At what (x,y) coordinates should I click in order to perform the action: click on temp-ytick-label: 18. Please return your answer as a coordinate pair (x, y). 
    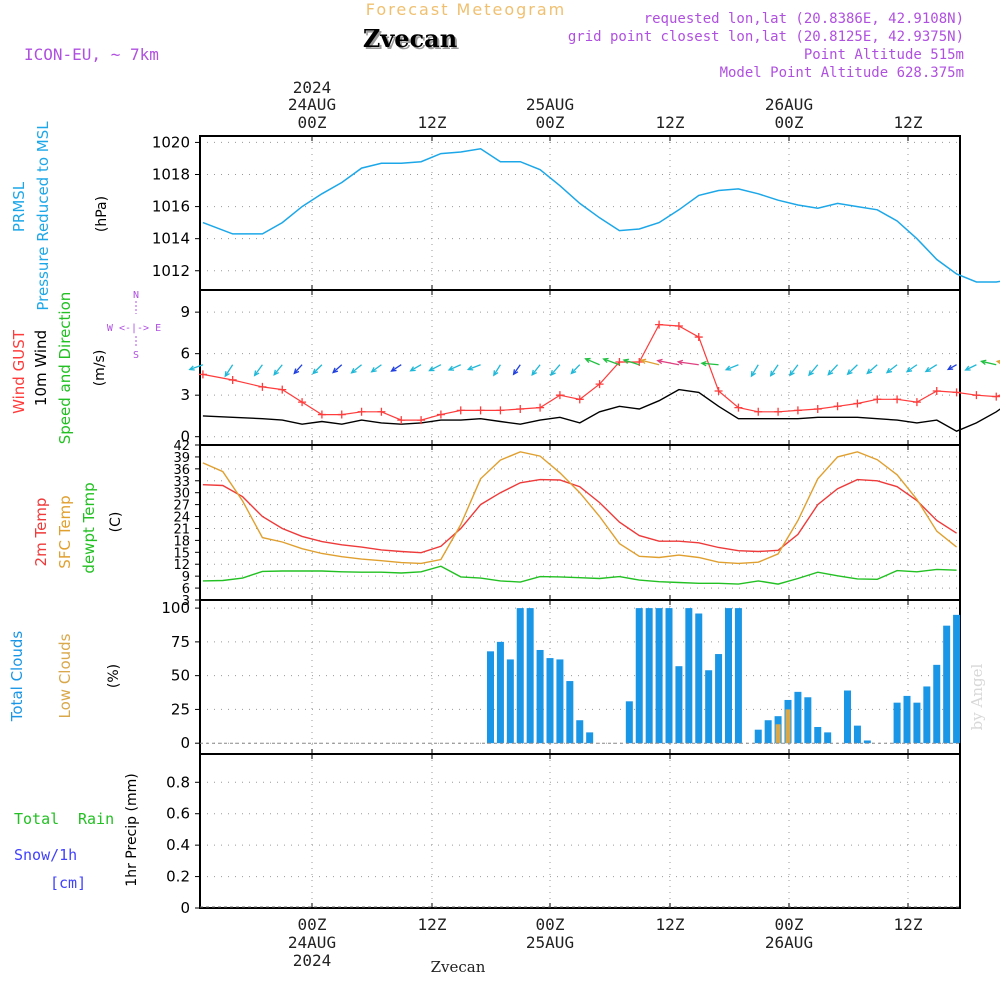
    Looking at the image, I should click on (181, 541).